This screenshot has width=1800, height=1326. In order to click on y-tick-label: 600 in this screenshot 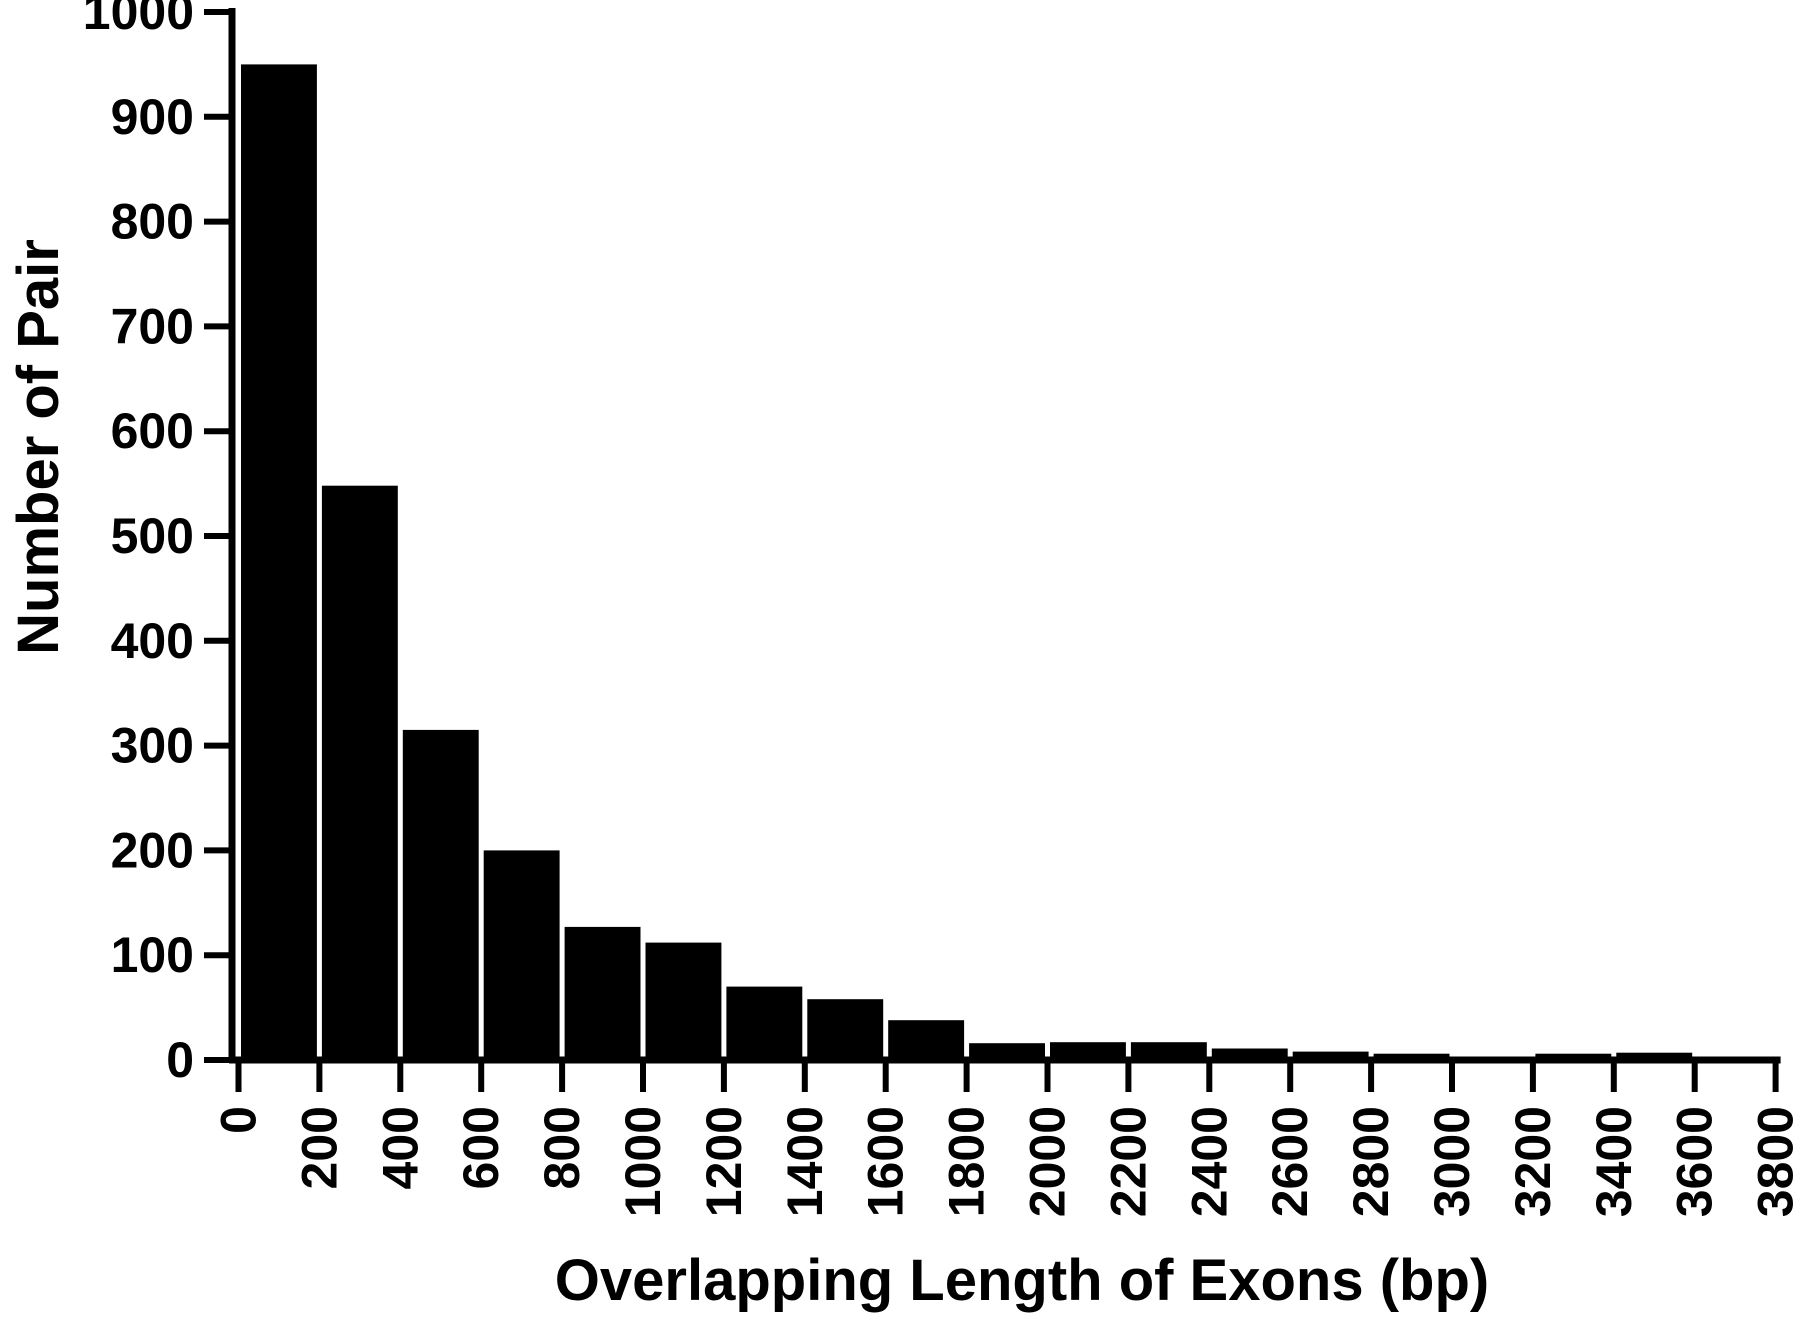, I will do `click(152, 431)`.